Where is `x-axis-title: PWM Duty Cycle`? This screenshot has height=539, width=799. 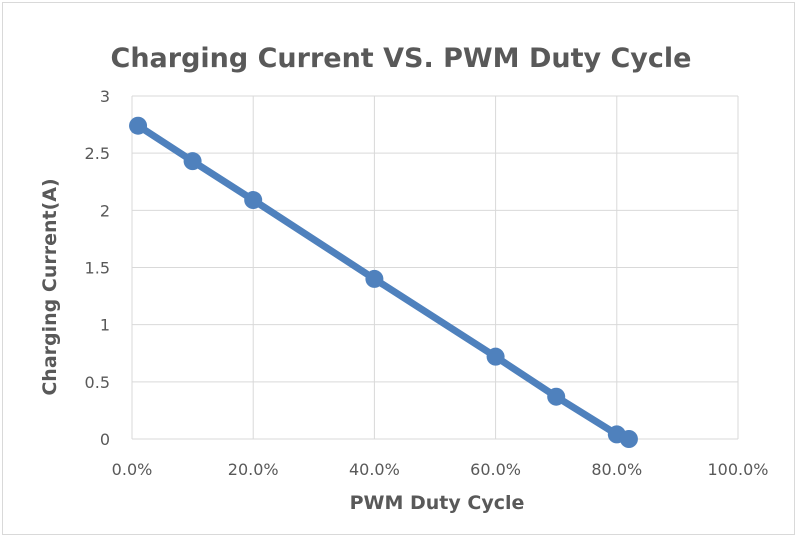 x-axis-title: PWM Duty Cycle is located at coordinates (437, 503).